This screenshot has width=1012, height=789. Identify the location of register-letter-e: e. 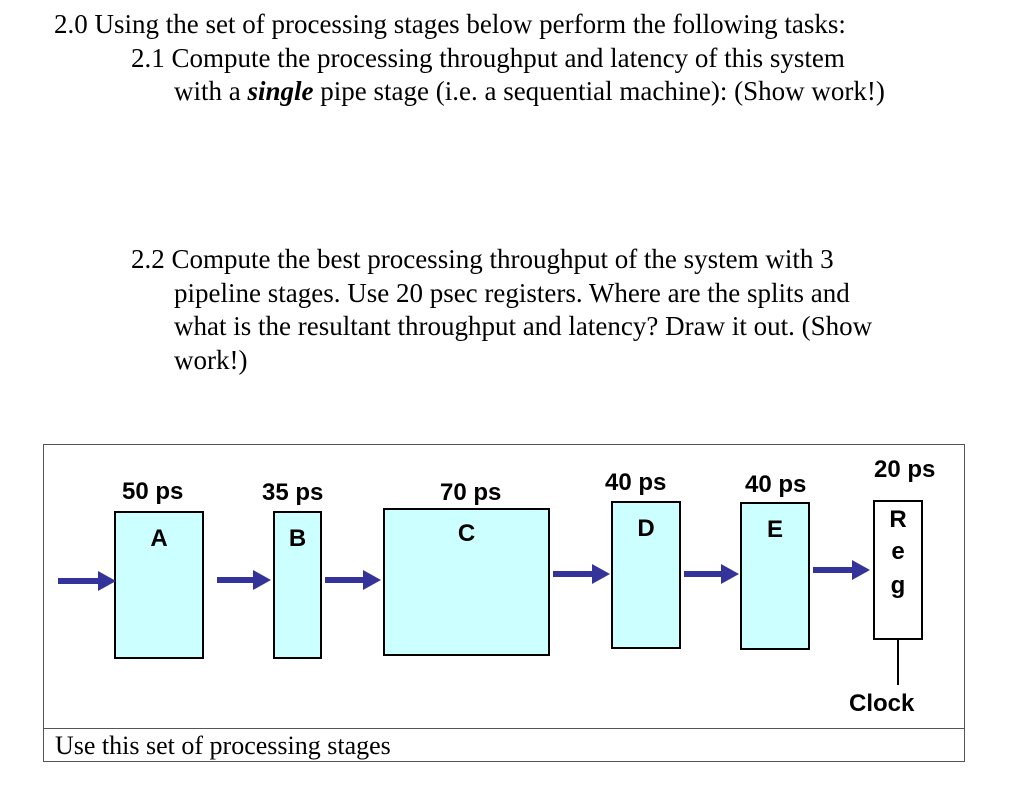
(898, 551).